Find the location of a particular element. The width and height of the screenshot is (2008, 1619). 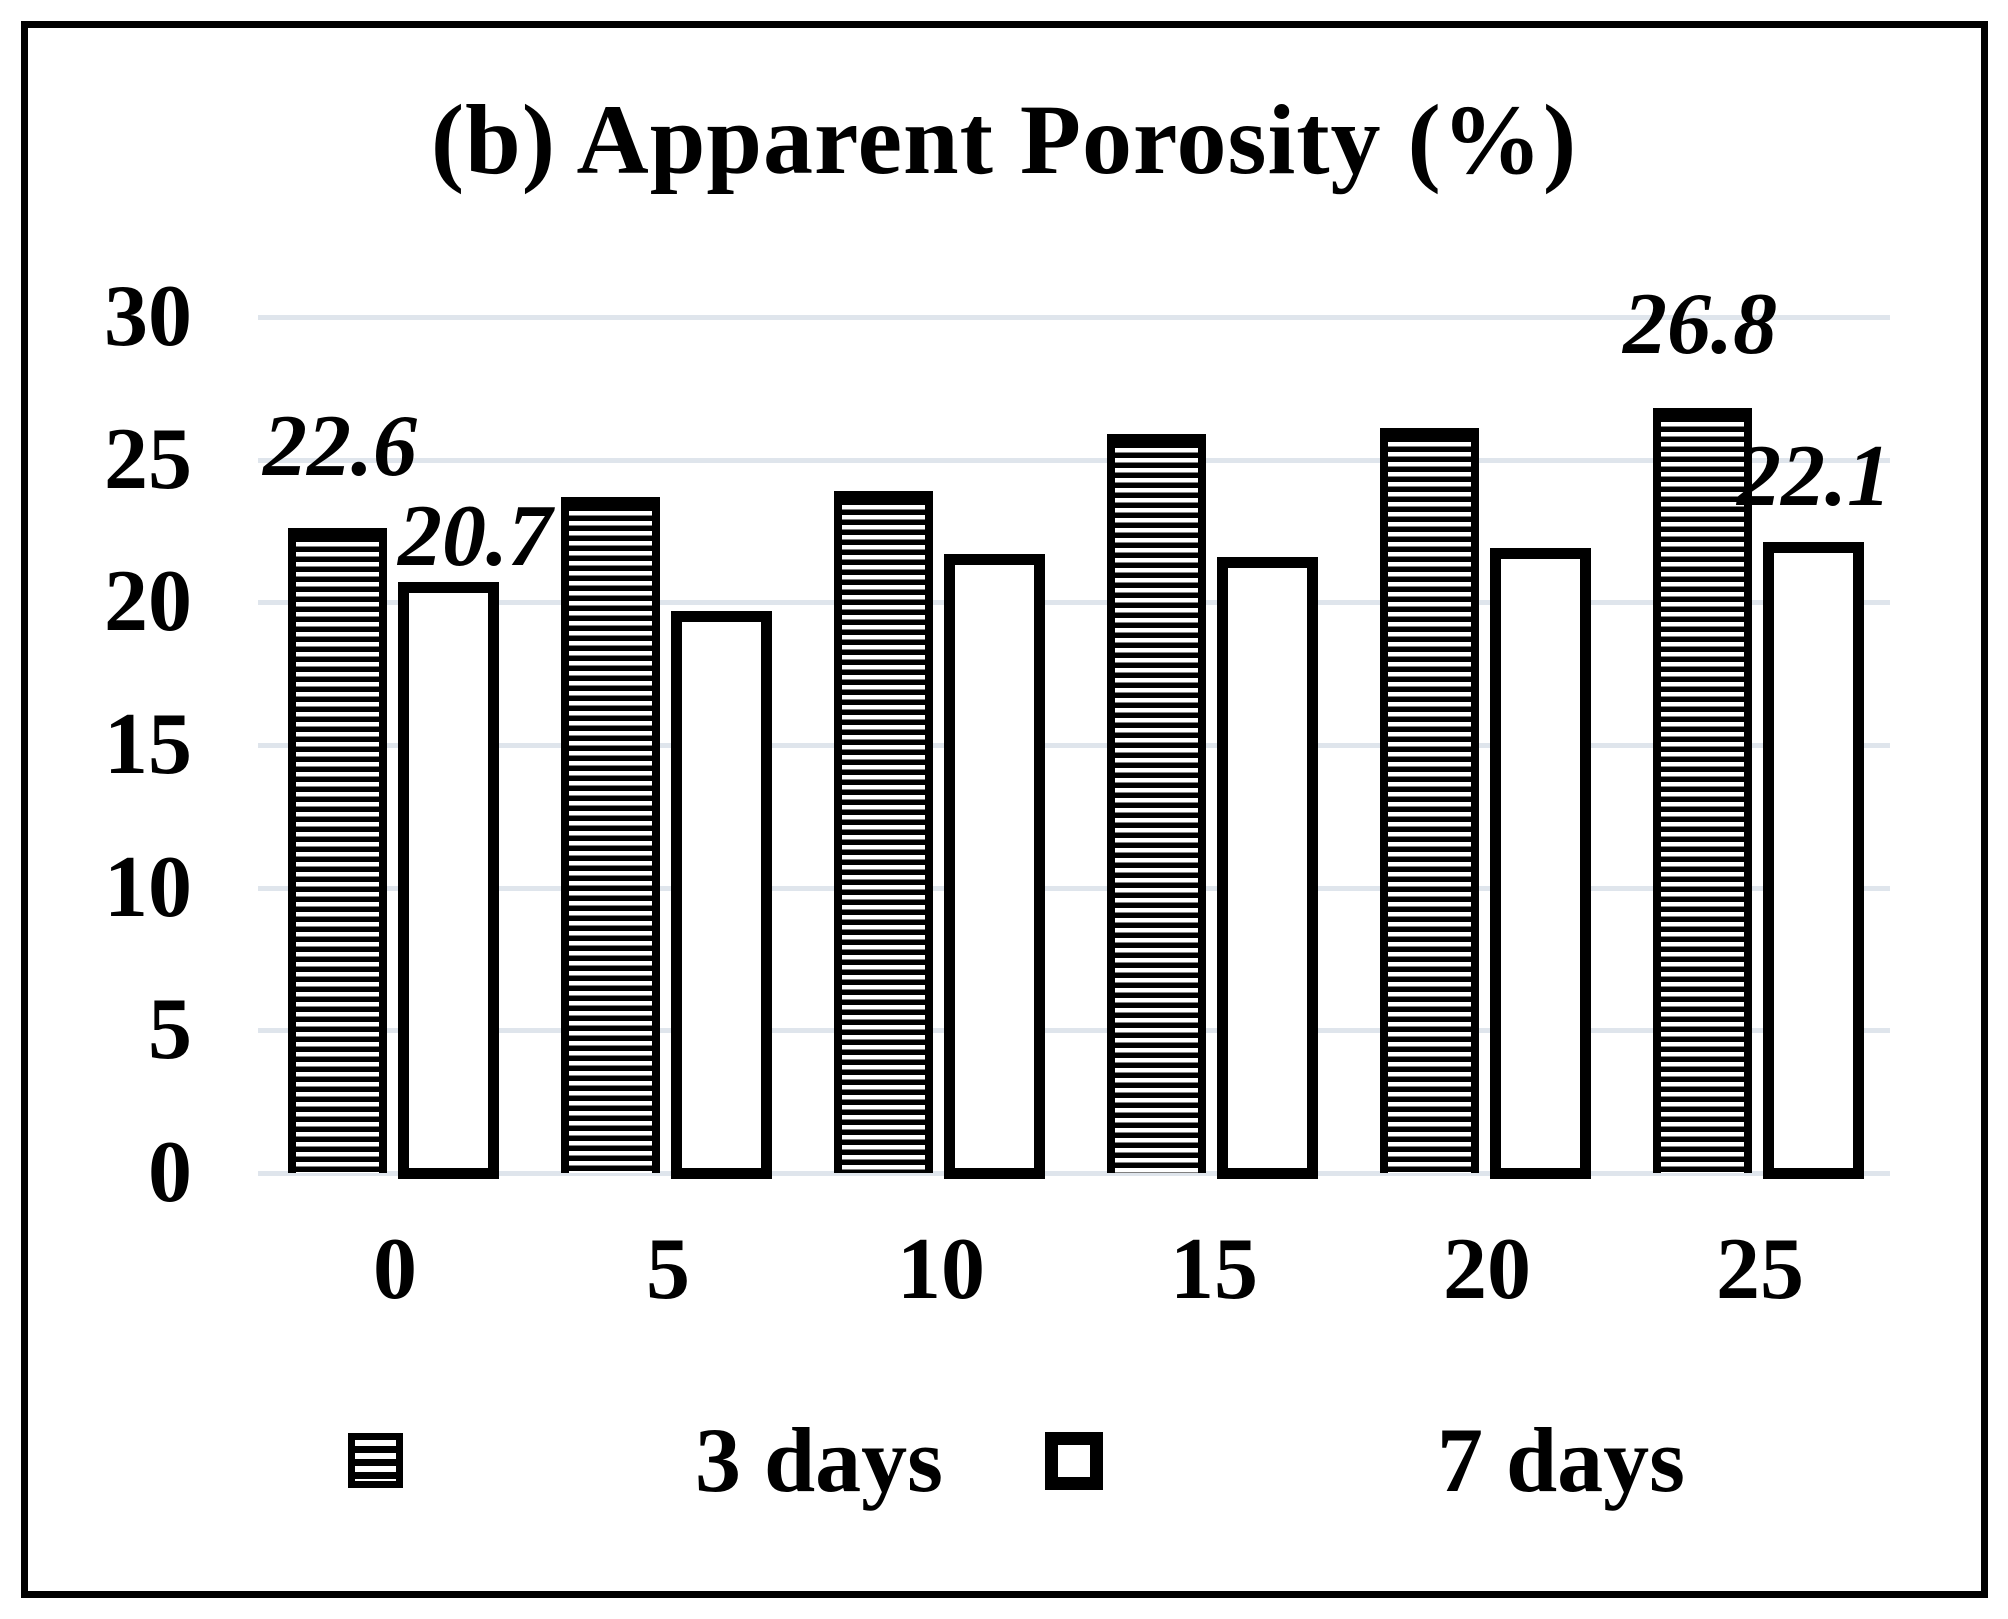

x-axis-tick-15: 15 is located at coordinates (1214, 1269).